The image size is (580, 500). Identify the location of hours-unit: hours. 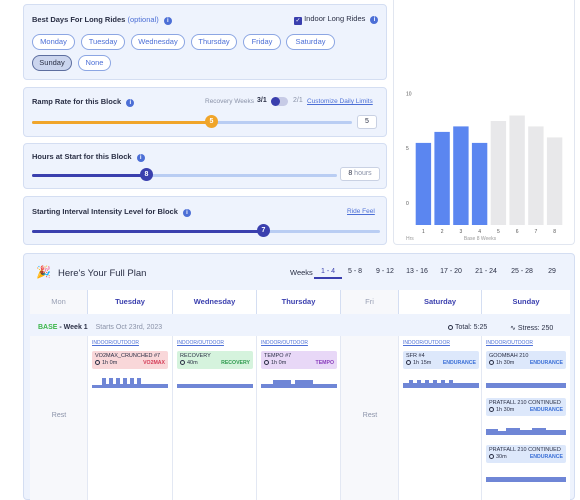
(363, 173).